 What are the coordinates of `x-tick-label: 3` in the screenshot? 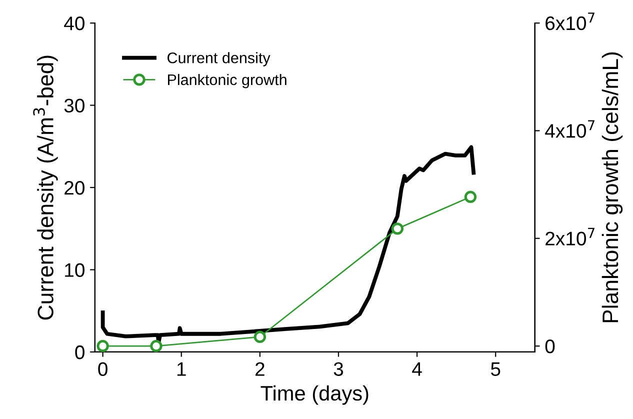 It's located at (339, 369).